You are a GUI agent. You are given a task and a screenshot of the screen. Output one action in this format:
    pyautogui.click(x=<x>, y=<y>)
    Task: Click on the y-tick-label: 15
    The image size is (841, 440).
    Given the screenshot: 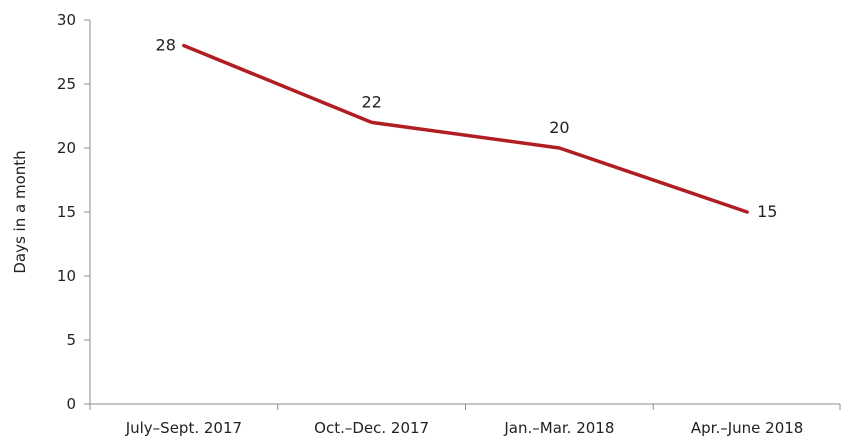 What is the action you would take?
    pyautogui.click(x=66, y=212)
    